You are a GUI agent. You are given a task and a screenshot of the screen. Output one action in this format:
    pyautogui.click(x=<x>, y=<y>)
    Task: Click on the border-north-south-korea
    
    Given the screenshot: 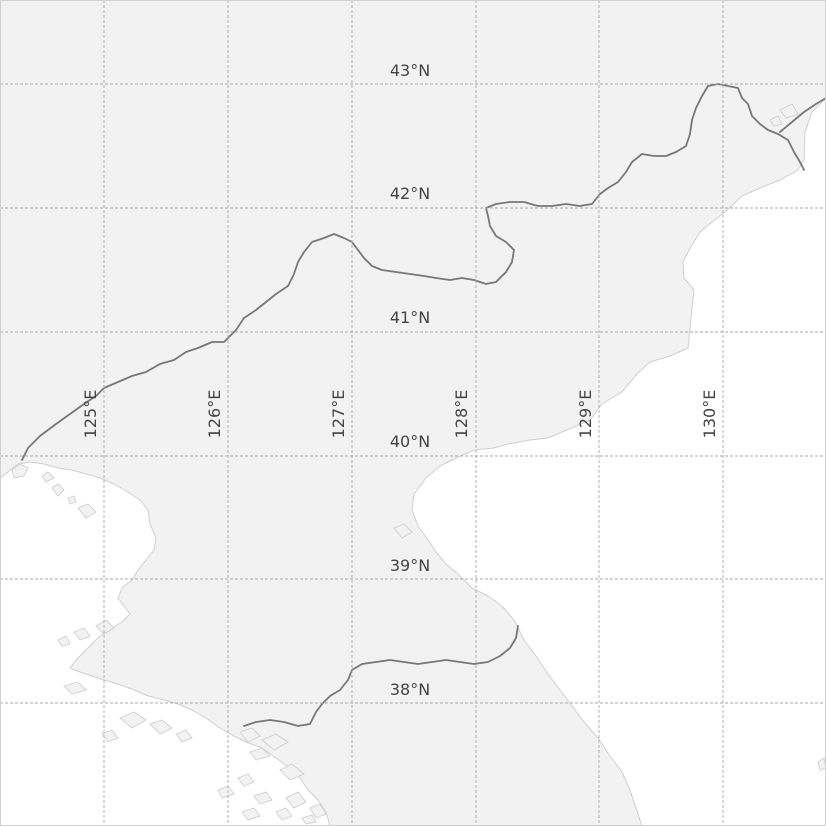 What is the action you would take?
    pyautogui.click(x=381, y=676)
    